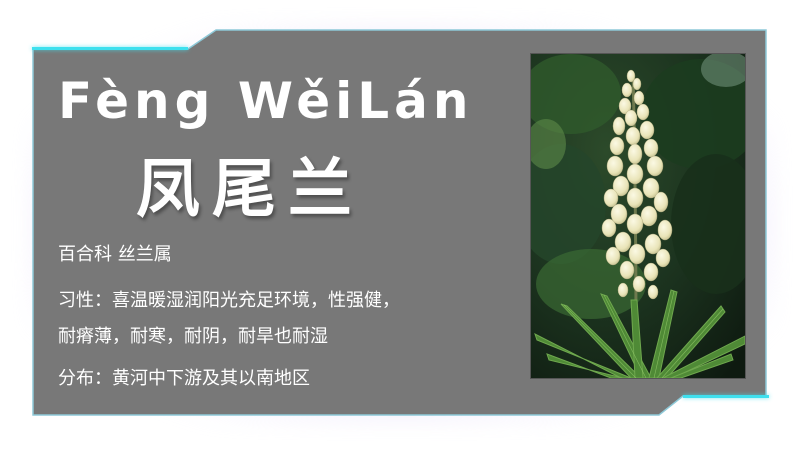  What do you see at coordinates (115, 254) in the screenshot?
I see `family-genus-text: 百合科 丝兰属` at bounding box center [115, 254].